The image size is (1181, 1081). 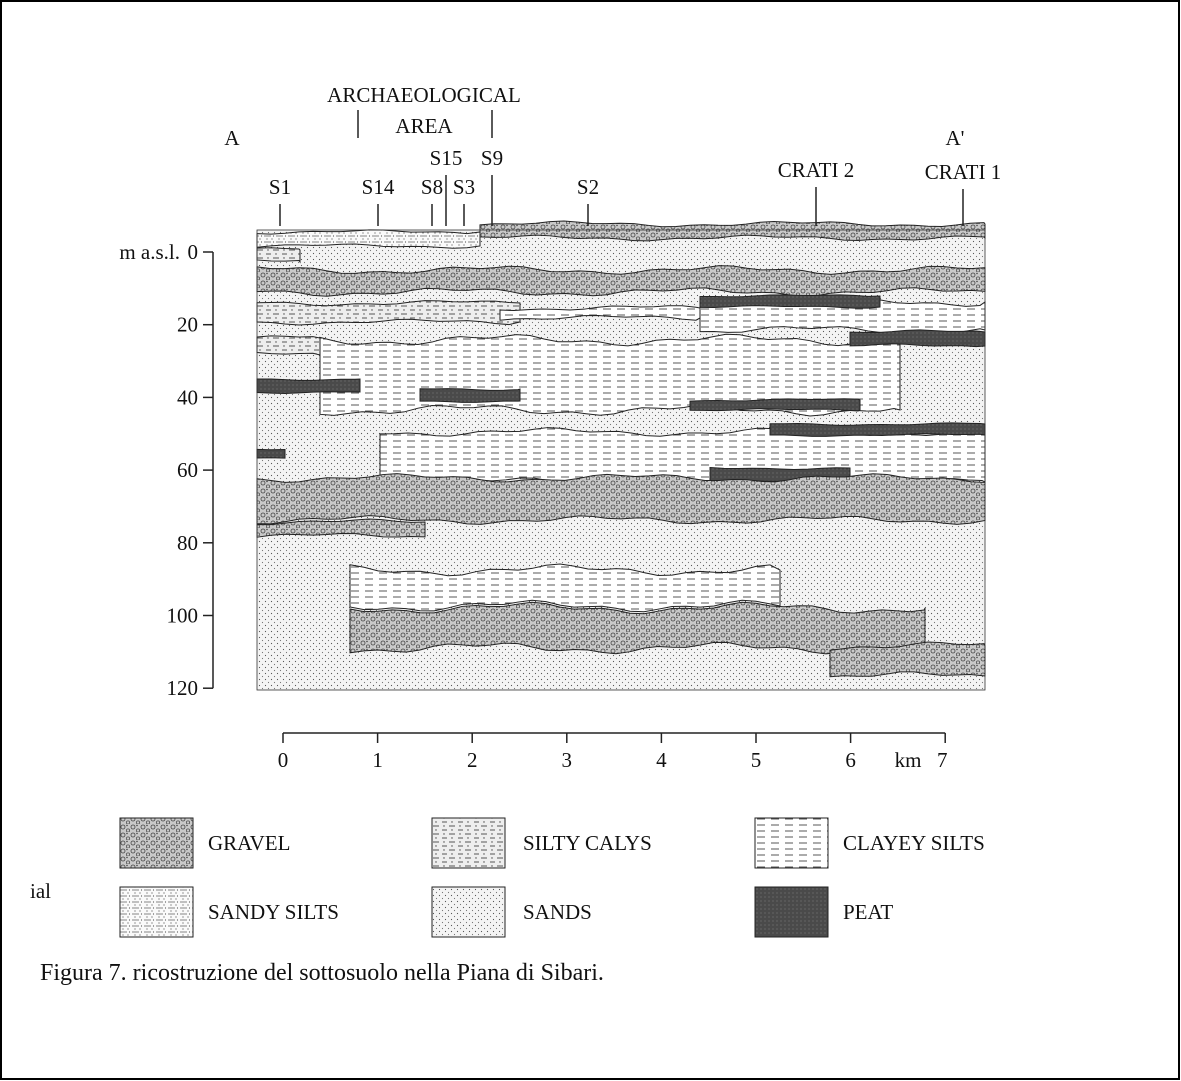 What do you see at coordinates (565, 588) in the screenshot?
I see `clayey-silts-layer` at bounding box center [565, 588].